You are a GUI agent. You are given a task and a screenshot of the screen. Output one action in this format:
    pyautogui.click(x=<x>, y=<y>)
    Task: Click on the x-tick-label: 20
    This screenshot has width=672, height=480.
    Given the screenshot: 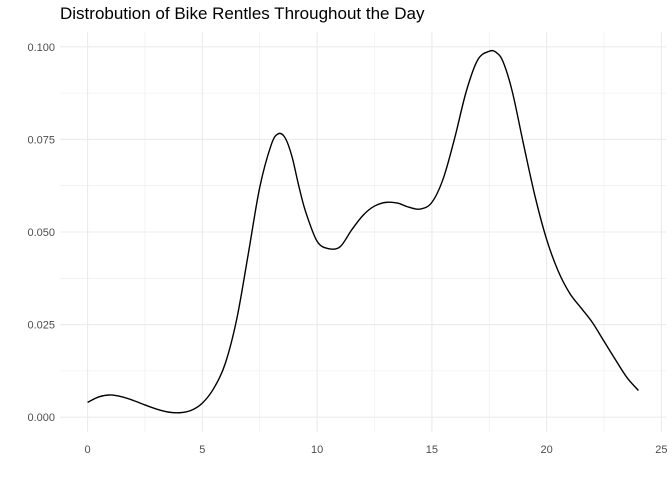 What is the action you would take?
    pyautogui.click(x=547, y=450)
    